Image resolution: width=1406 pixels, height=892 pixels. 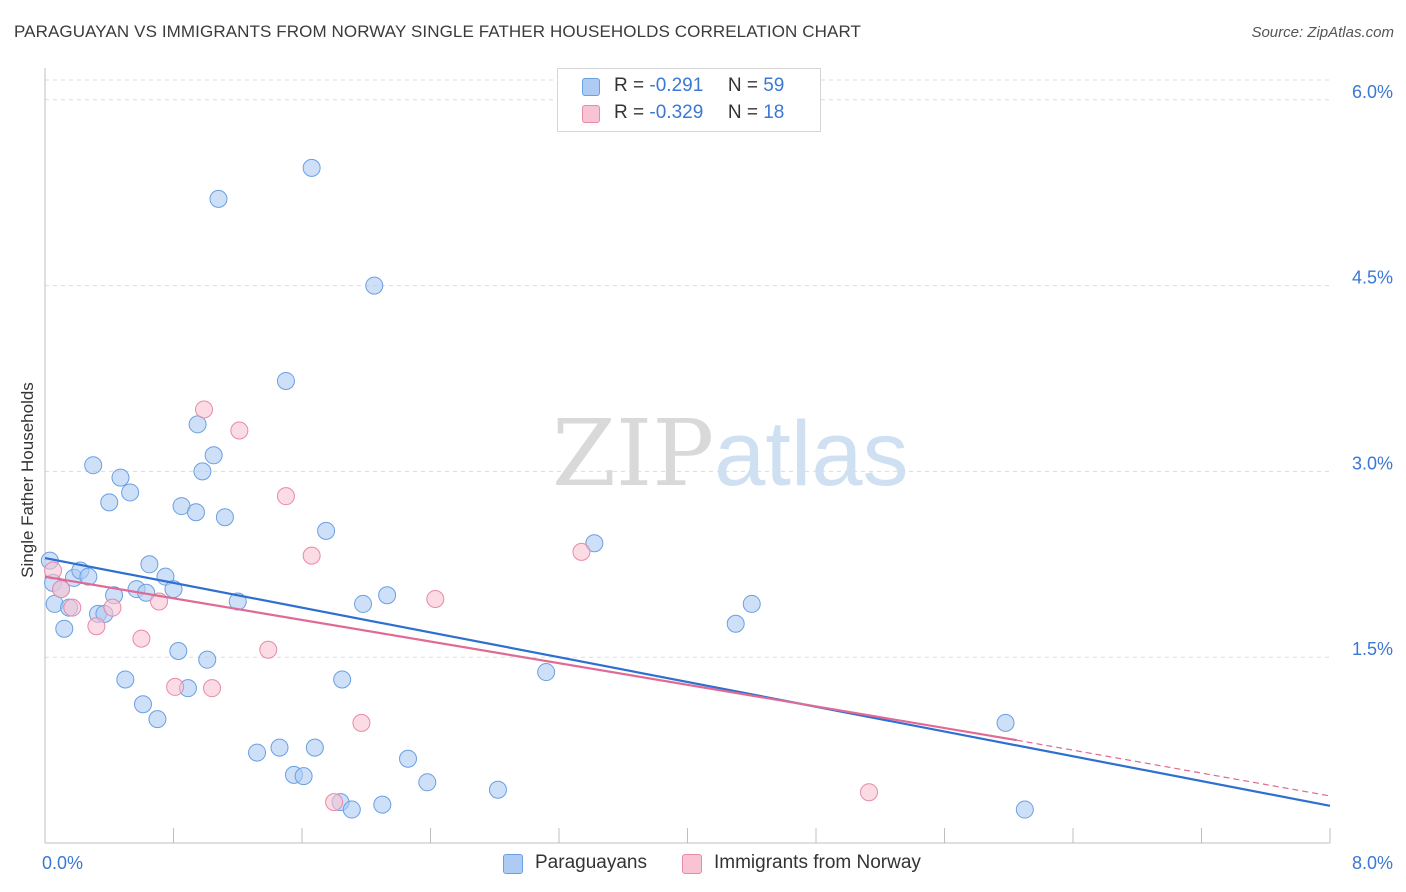 What do you see at coordinates (530, 658) in the screenshot?
I see `trend-line-norway` at bounding box center [530, 658].